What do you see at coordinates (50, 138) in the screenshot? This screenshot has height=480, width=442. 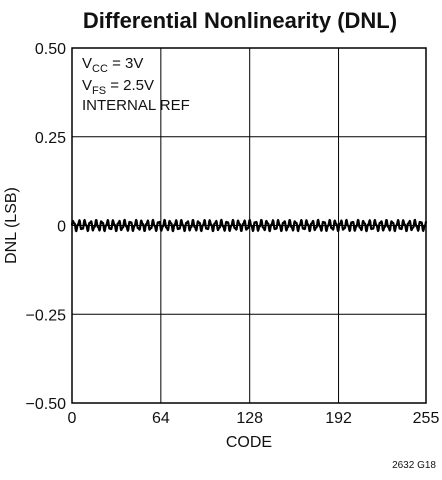 I see `y-tick-label: 0.25` at bounding box center [50, 138].